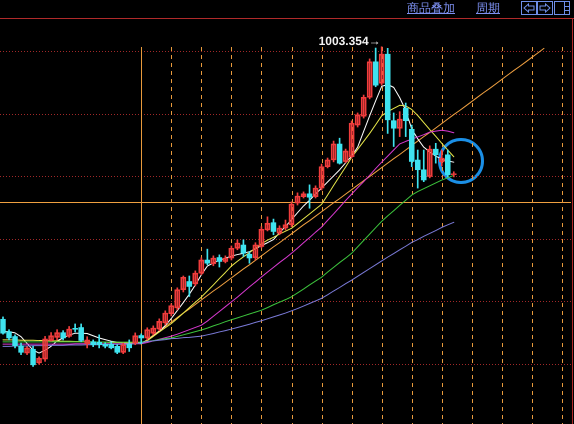 This screenshot has height=424, width=574. I want to click on text: 商品叠加, so click(431, 8).